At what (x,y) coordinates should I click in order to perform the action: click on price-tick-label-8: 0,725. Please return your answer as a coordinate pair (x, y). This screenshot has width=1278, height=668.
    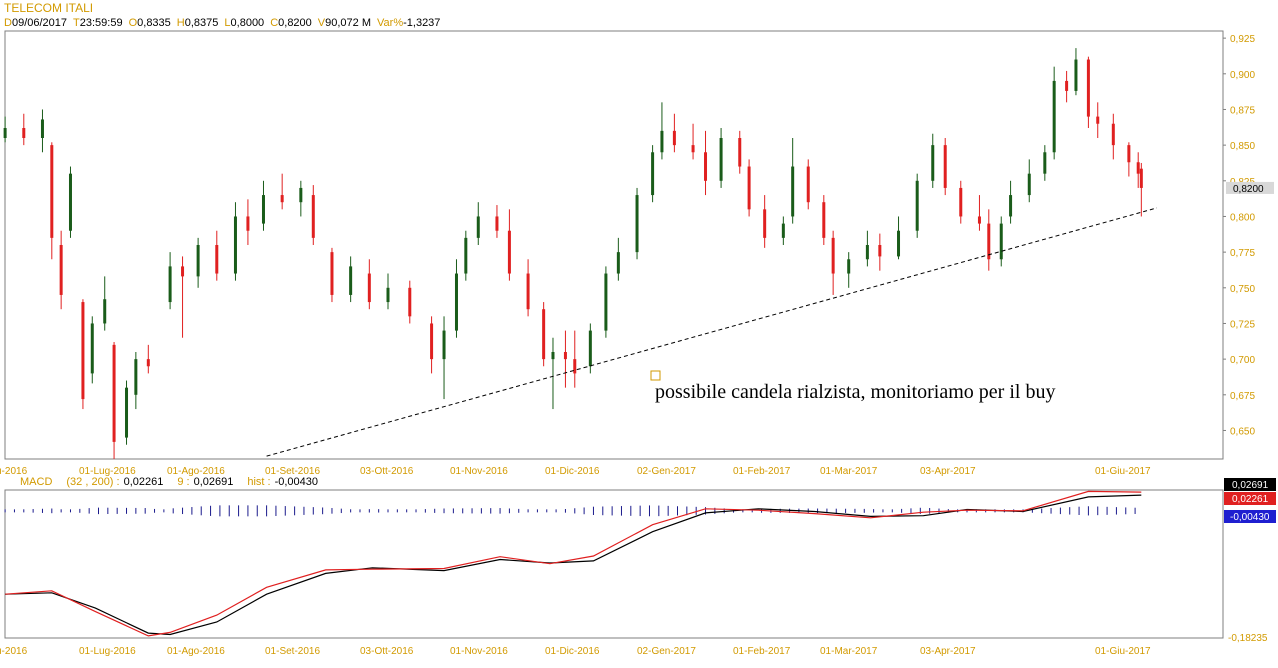
    Looking at the image, I should click on (1242, 324).